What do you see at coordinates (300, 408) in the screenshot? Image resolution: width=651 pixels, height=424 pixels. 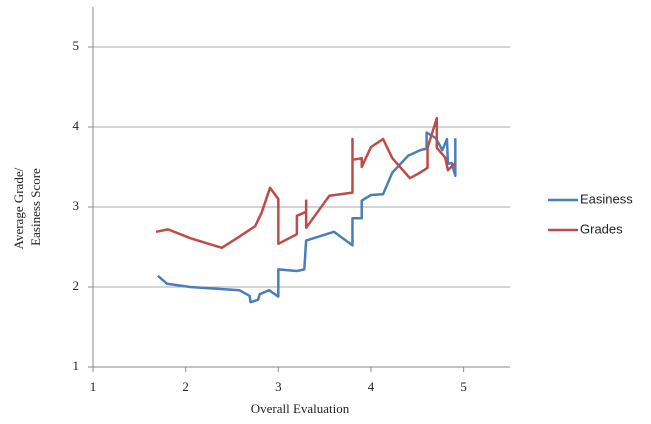 I see `x-axis-title: Overall Evaluation` at bounding box center [300, 408].